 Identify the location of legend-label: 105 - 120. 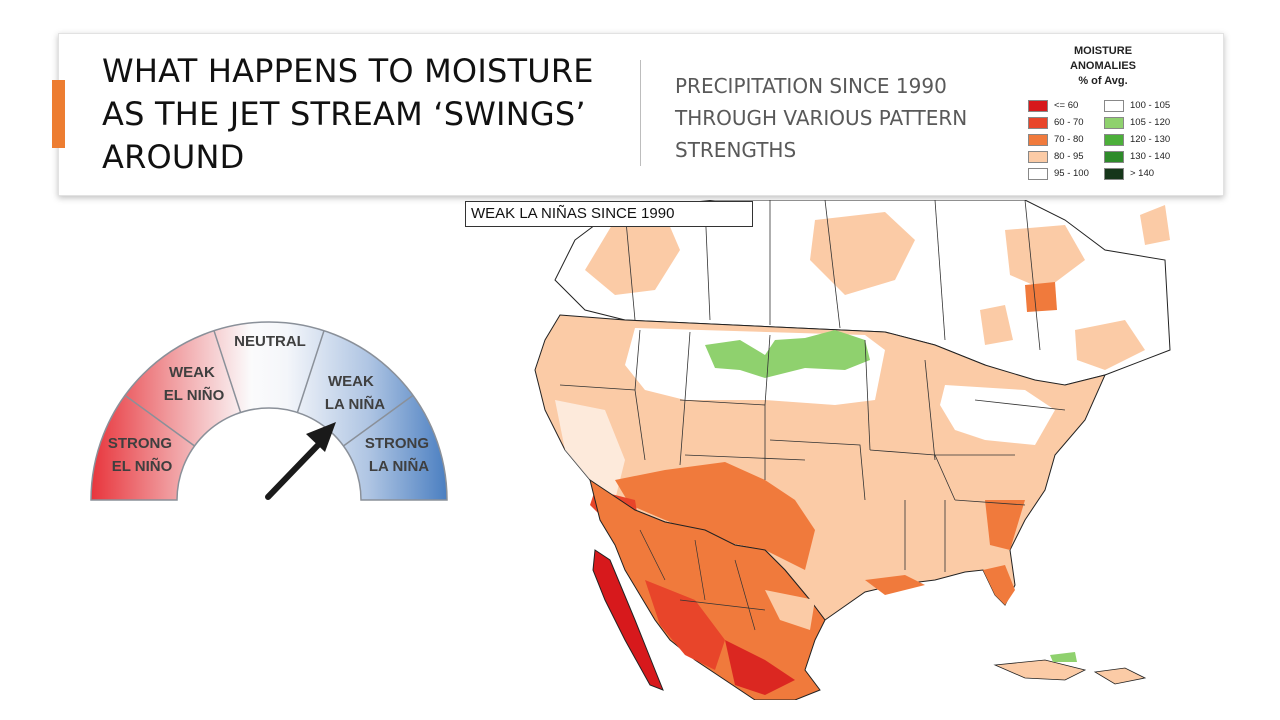
(1150, 122).